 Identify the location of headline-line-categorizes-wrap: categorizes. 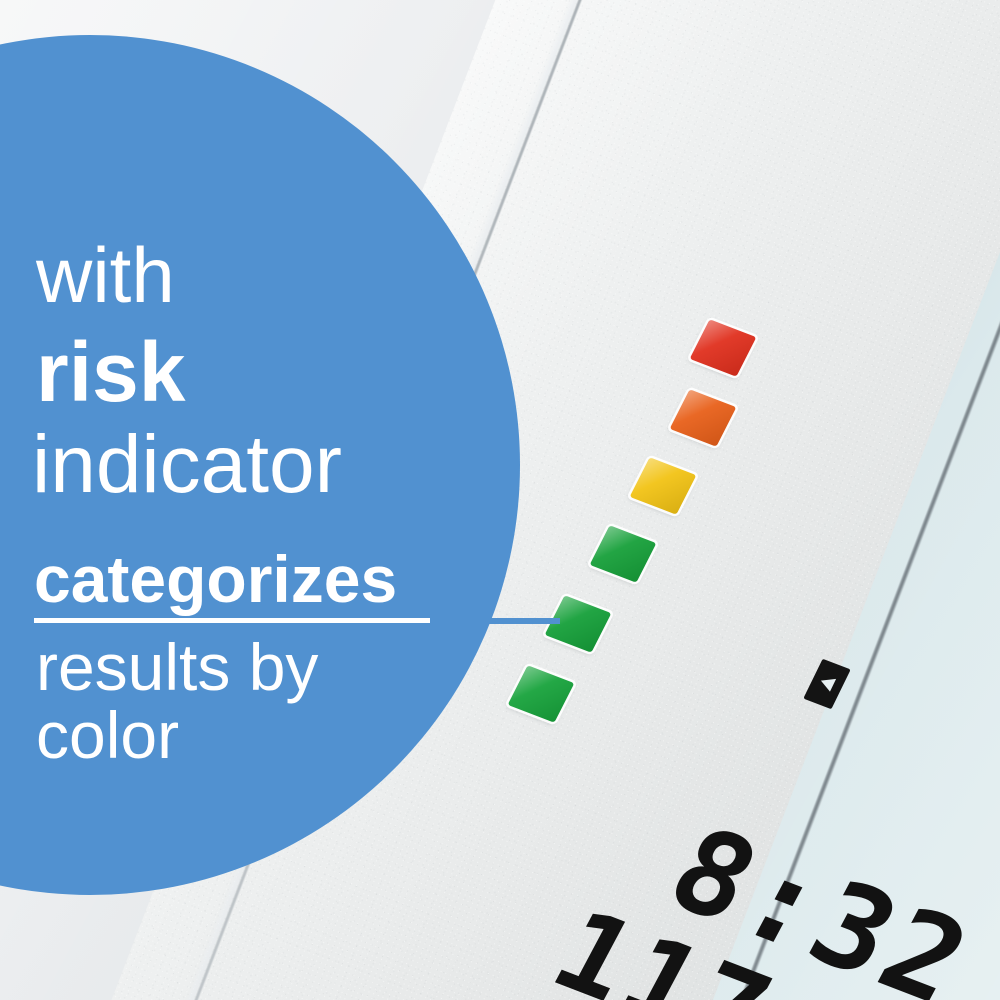
(234, 582).